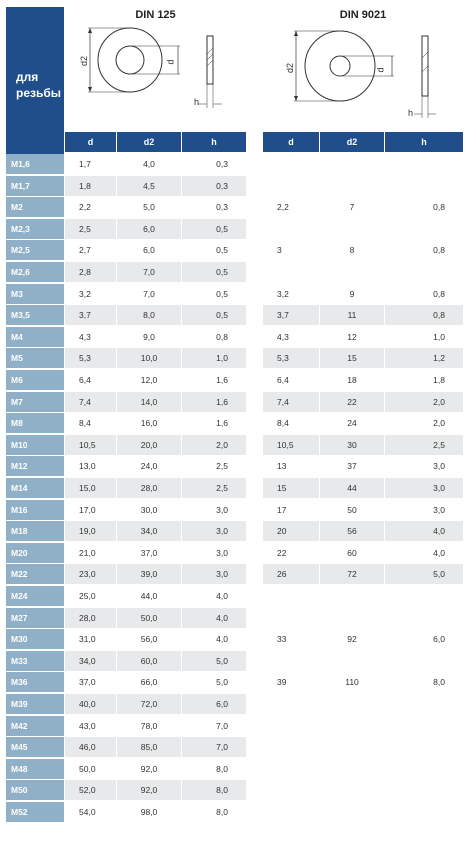 The height and width of the screenshot is (847, 469). Describe the element at coordinates (35, 315) in the screenshot. I see `thread-size-label: M3,5` at that location.